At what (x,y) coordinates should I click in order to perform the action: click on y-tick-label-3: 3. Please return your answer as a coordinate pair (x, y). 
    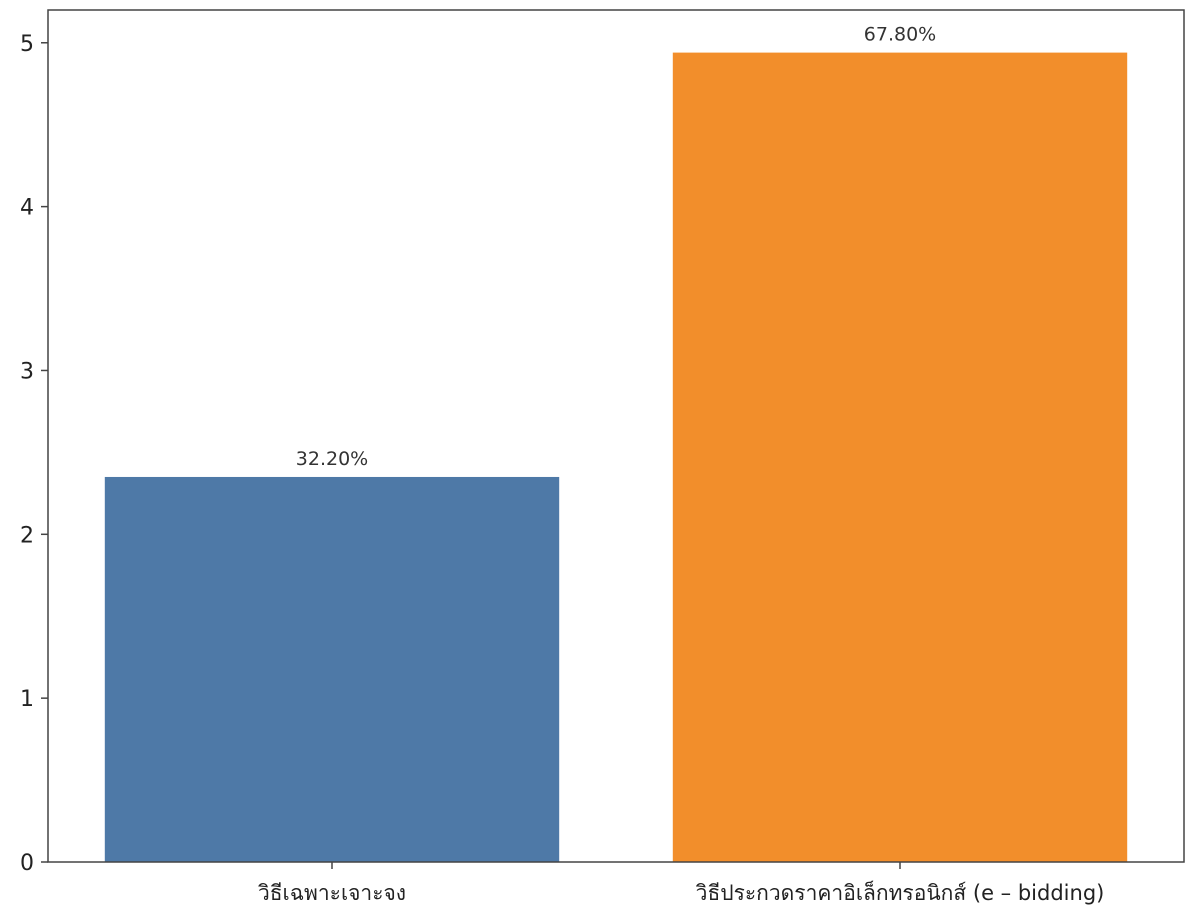
    Looking at the image, I should click on (27, 371).